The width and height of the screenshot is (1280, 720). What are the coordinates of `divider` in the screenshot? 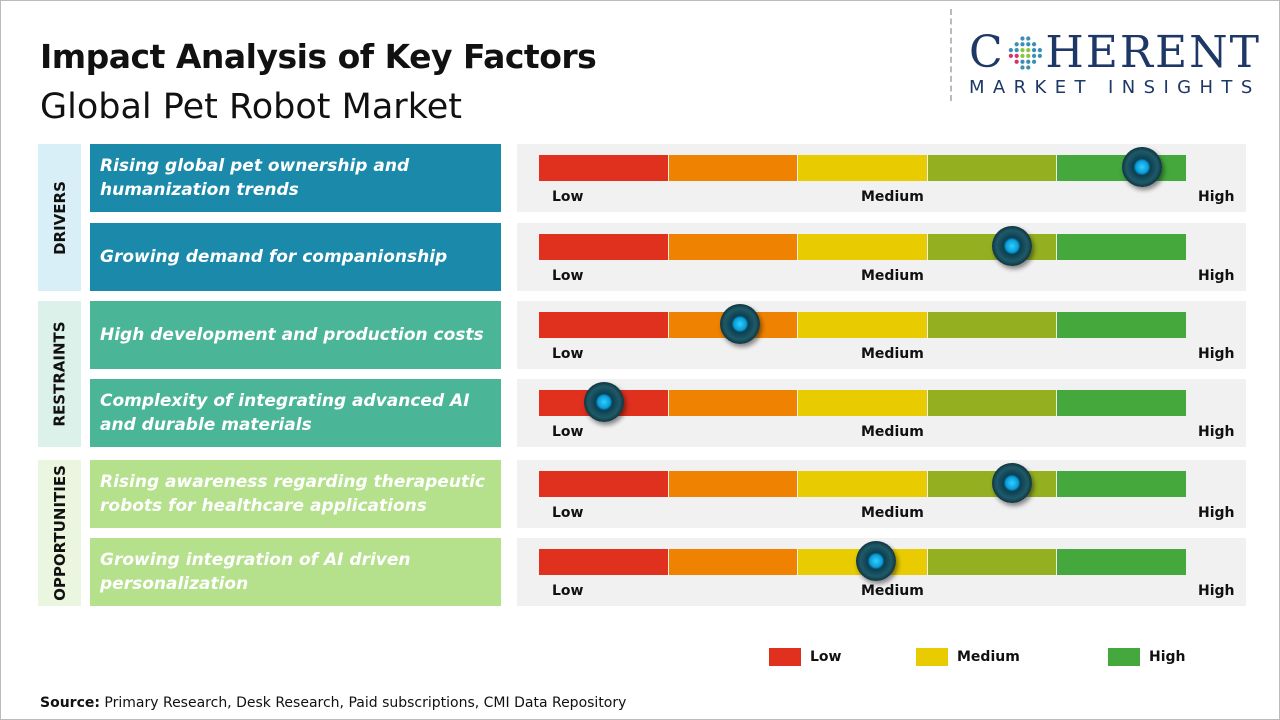 It's located at (951, 55).